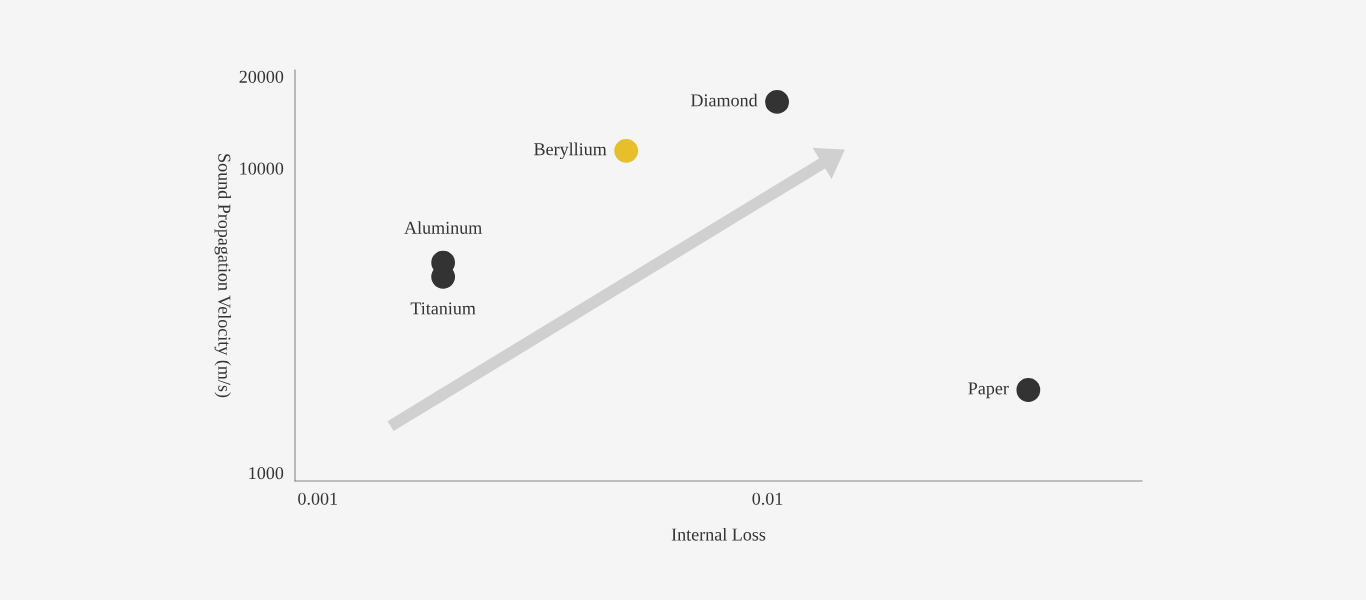 The image size is (1366, 600). Describe the element at coordinates (767, 498) in the screenshot. I see `x-tick-label: 0.01` at that location.